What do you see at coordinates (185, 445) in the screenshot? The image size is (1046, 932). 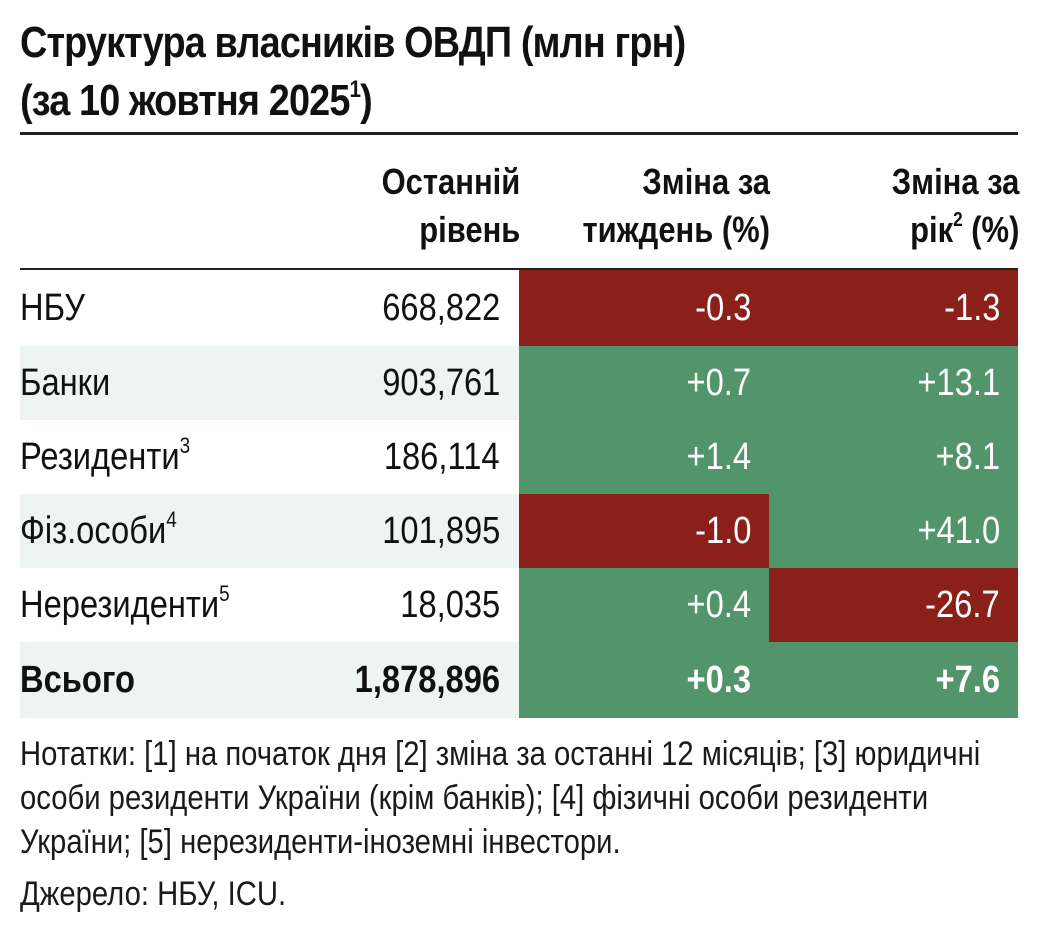 I see `footnote-mark: 3` at bounding box center [185, 445].